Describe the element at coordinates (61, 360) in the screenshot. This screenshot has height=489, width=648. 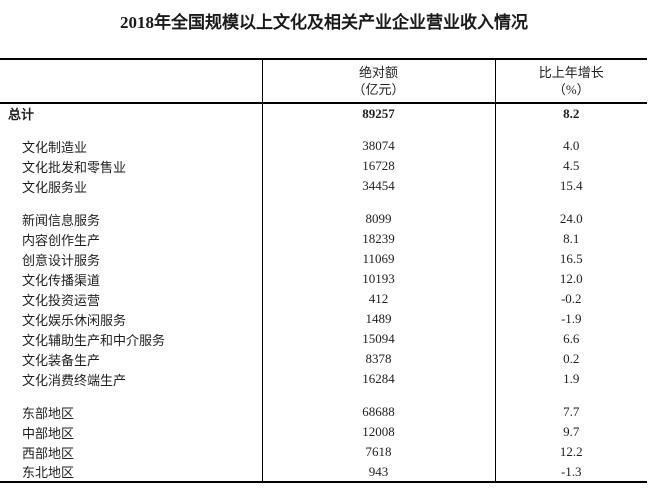
I see `row-label: 文化装备生产` at that location.